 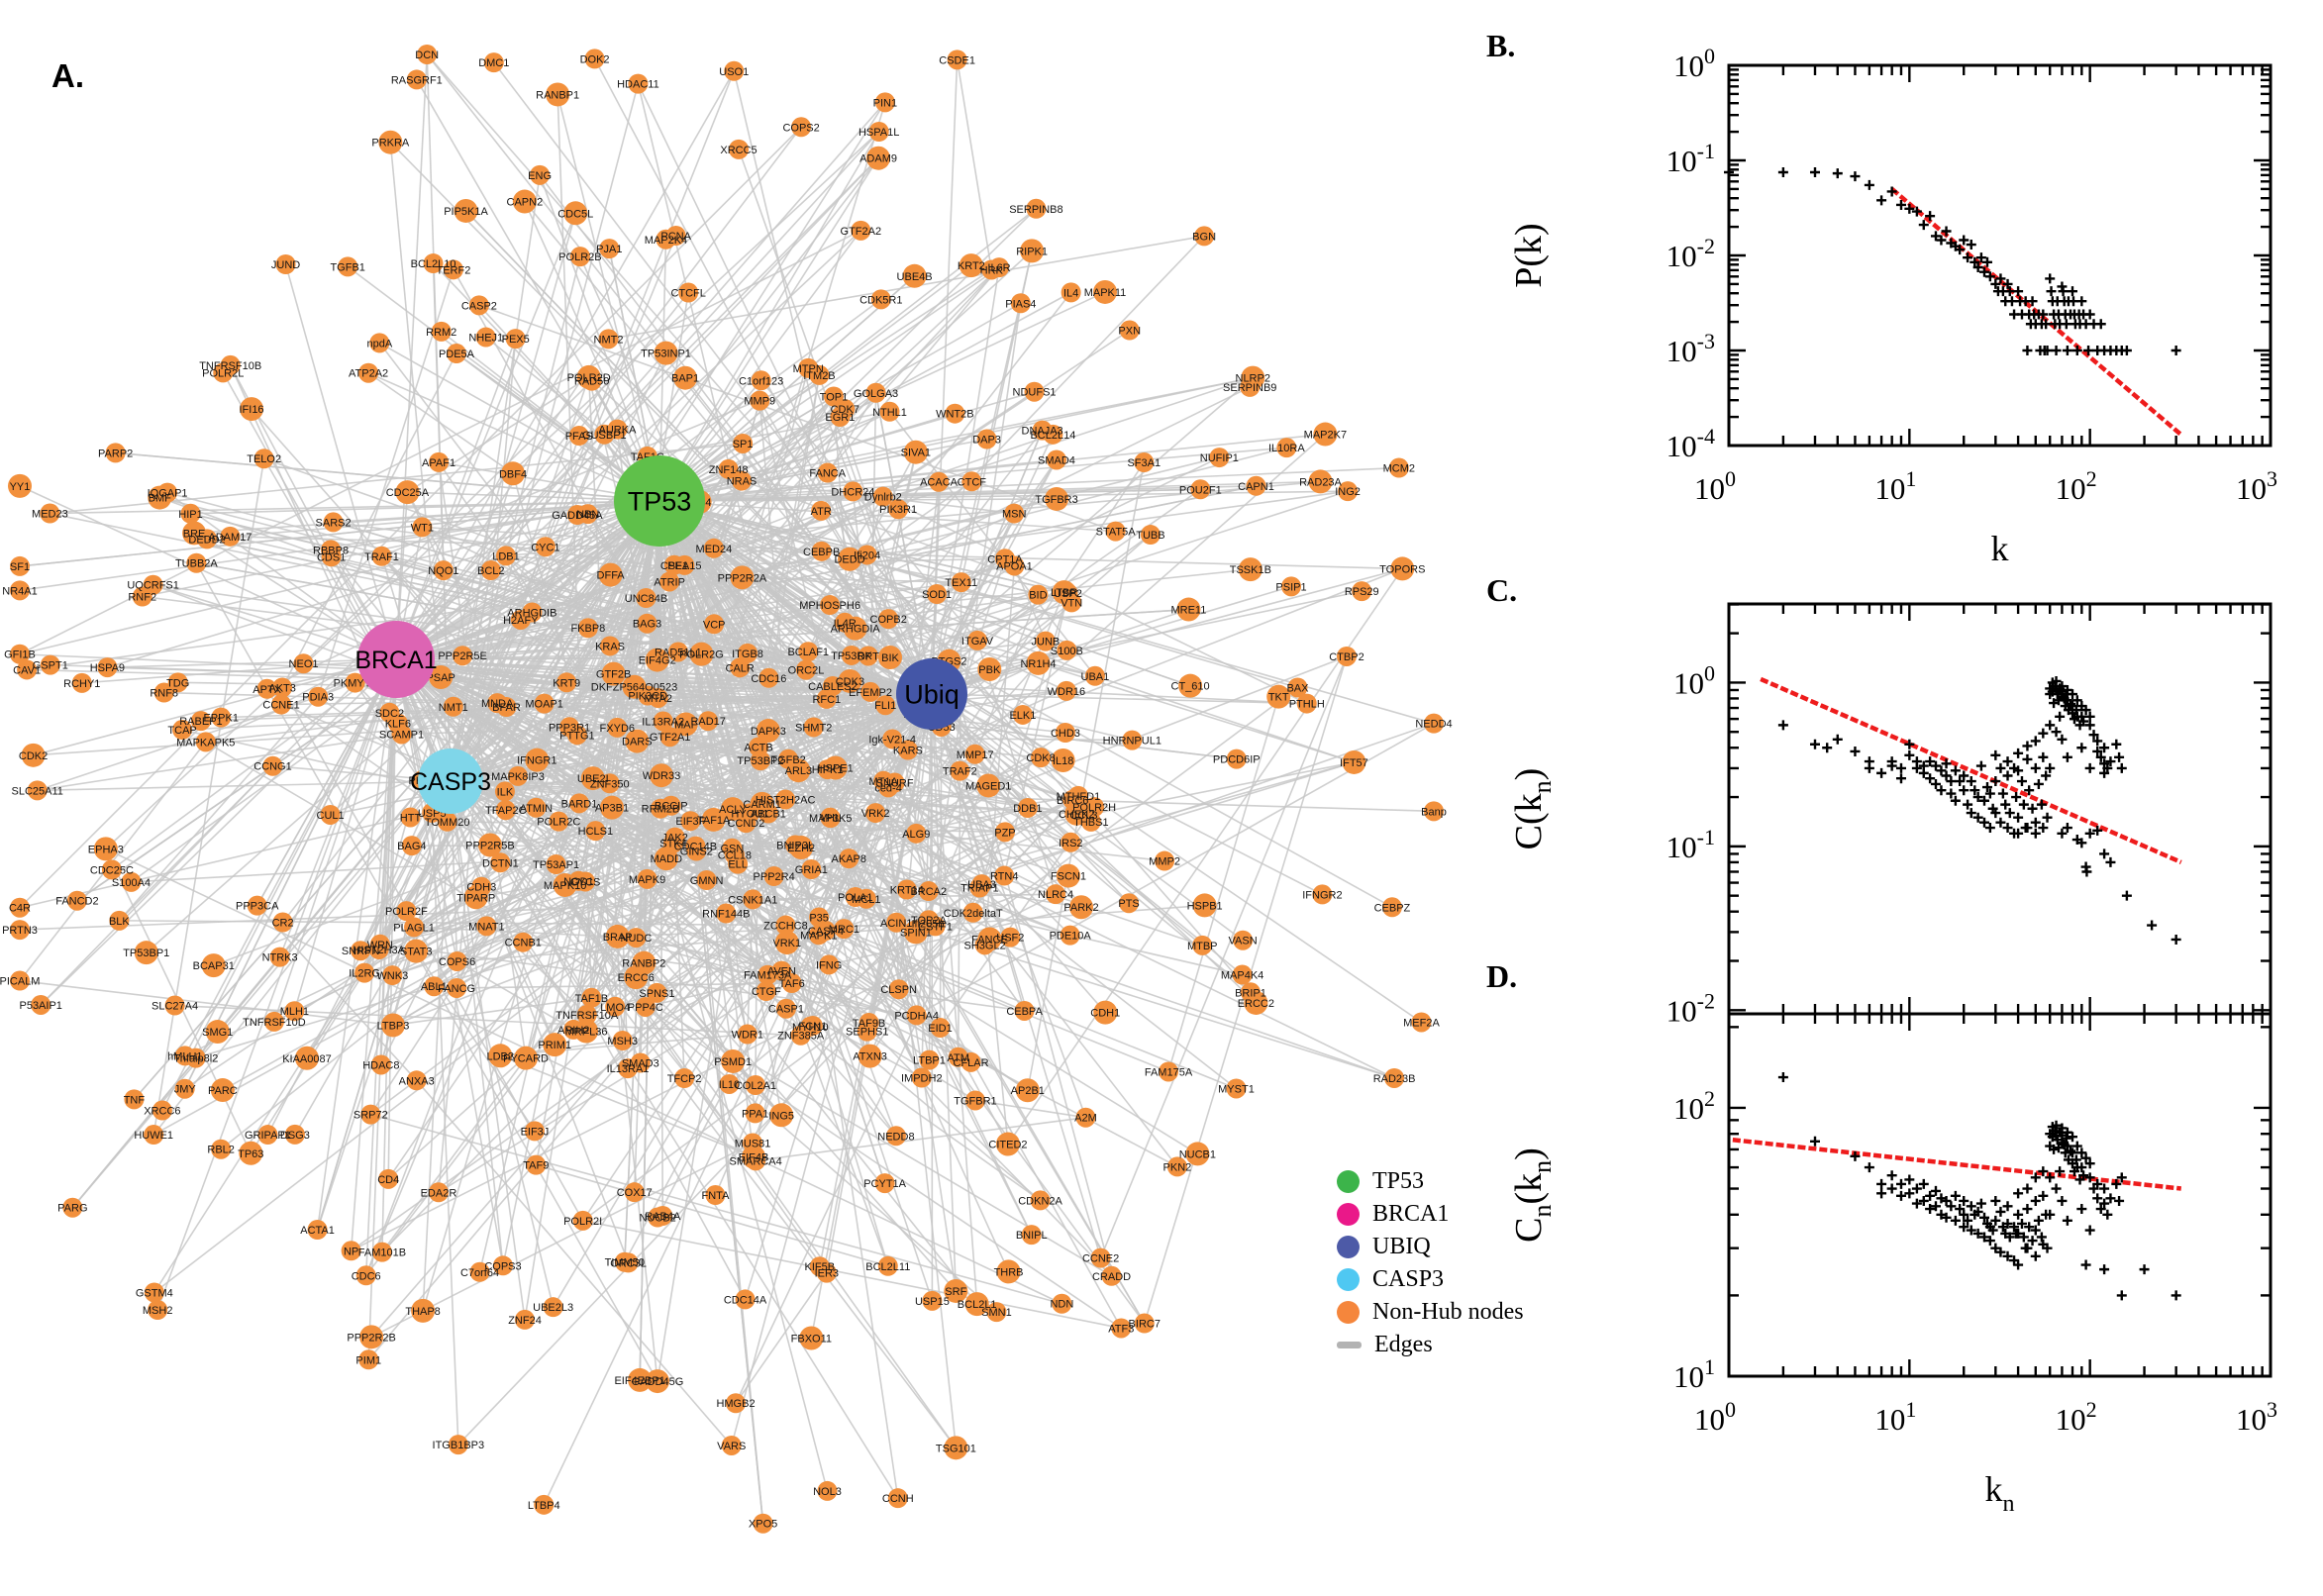 What do you see at coordinates (2076, 486) in the screenshot?
I see `x-tick-label: 102` at bounding box center [2076, 486].